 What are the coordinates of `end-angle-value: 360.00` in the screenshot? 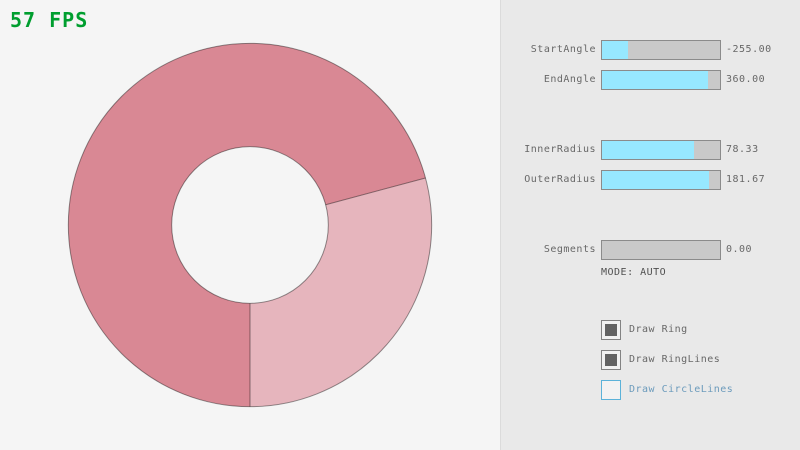 It's located at (746, 79).